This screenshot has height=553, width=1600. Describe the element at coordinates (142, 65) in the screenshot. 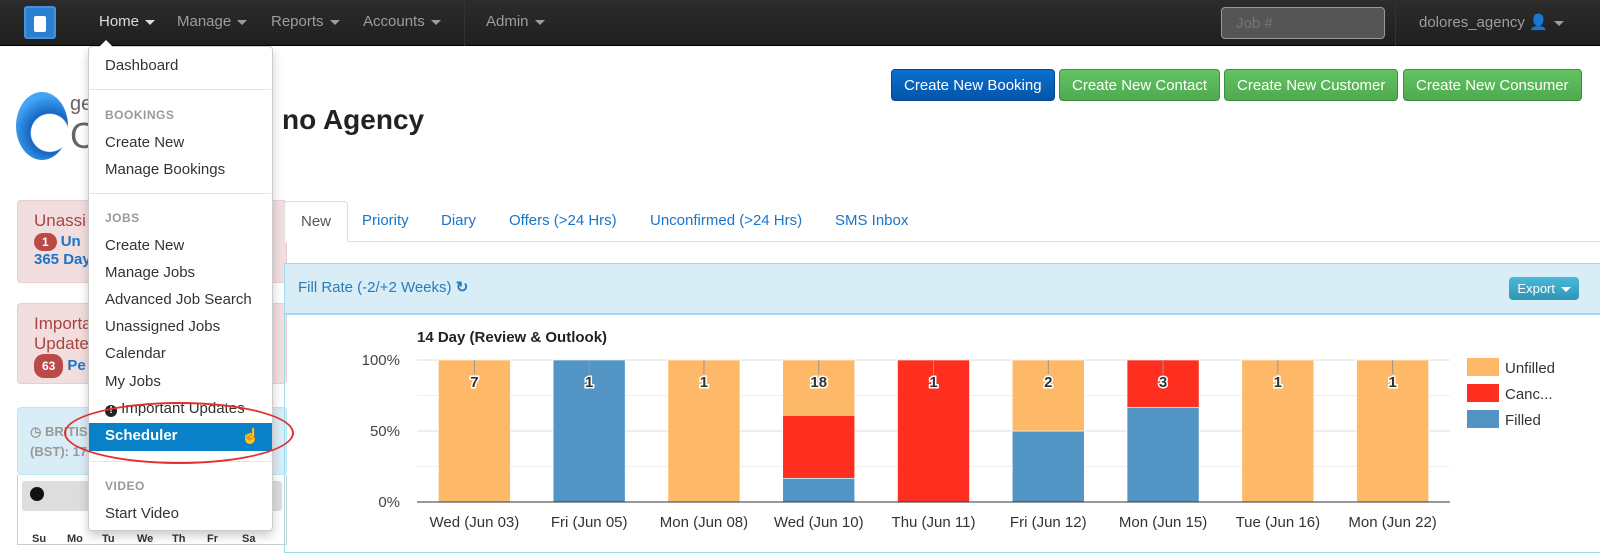

I see `menu-item-dashboard: Dashboard` at that location.